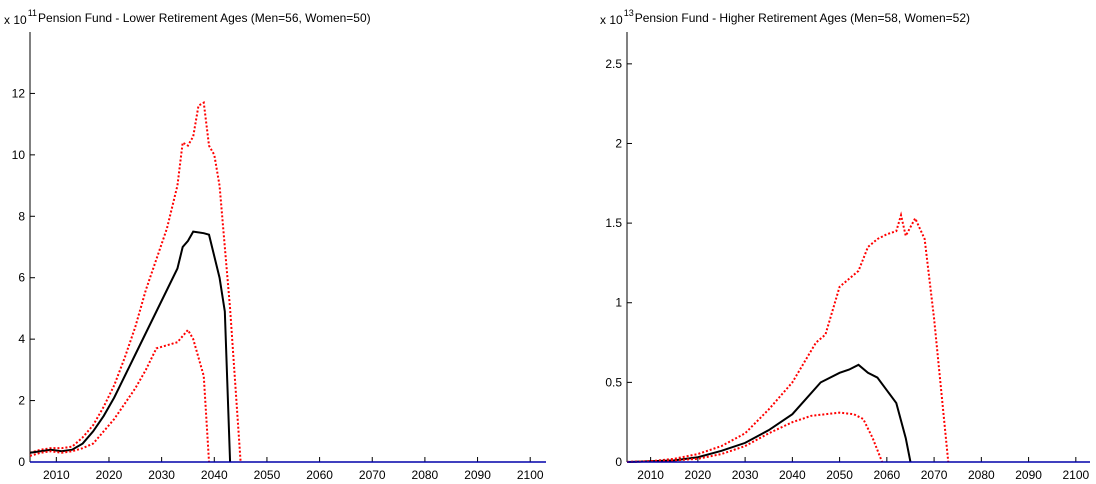 Image resolution: width=1096 pixels, height=484 pixels. What do you see at coordinates (21, 339) in the screenshot?
I see `y-tick-label: 4` at bounding box center [21, 339].